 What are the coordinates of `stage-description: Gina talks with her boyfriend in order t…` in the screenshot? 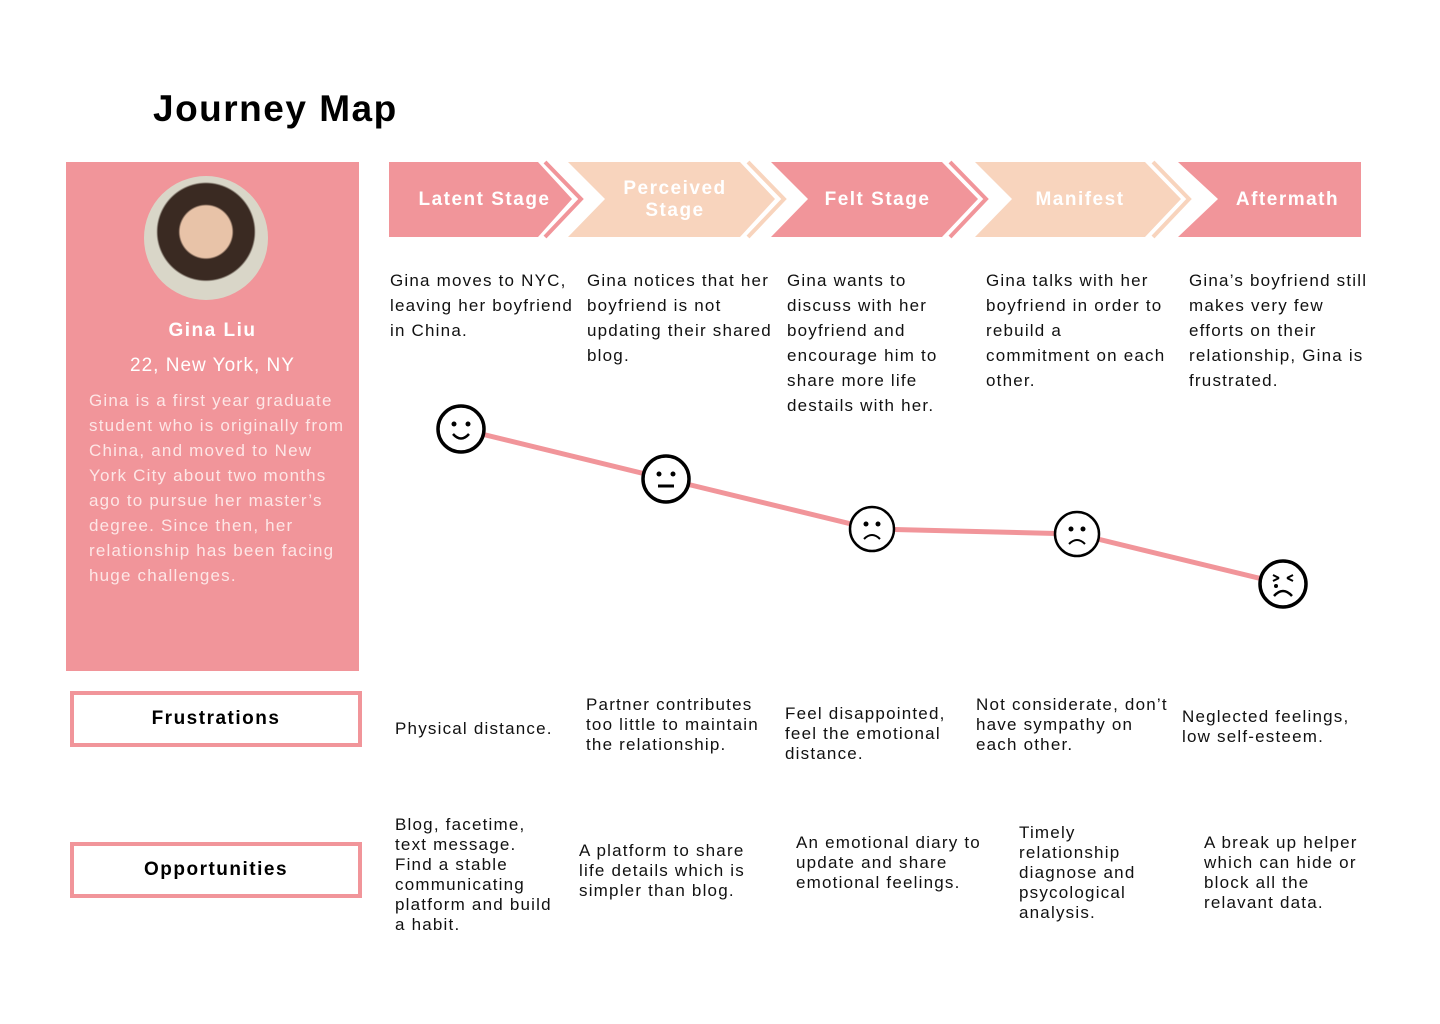 It's located at (1076, 330).